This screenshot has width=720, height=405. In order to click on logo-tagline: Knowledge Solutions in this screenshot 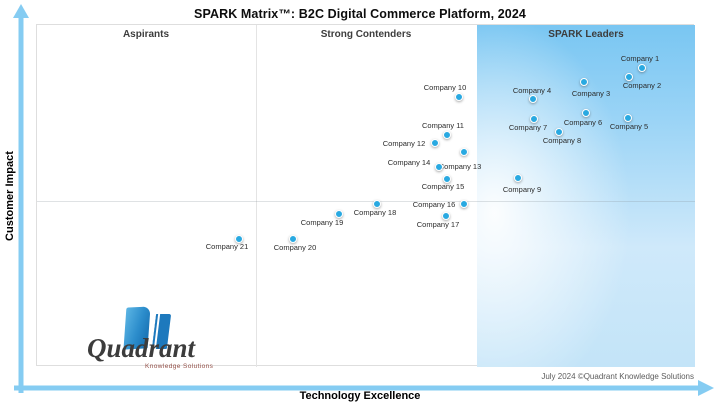, I will do `click(179, 366)`.